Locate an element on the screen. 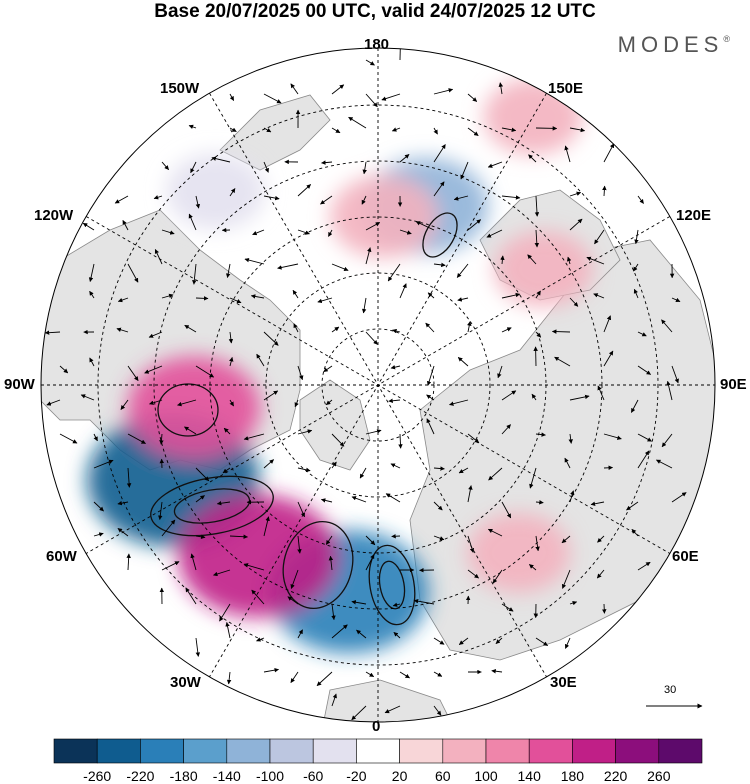 This screenshot has height=784, width=750. colorbar-label: 20 is located at coordinates (400, 776).